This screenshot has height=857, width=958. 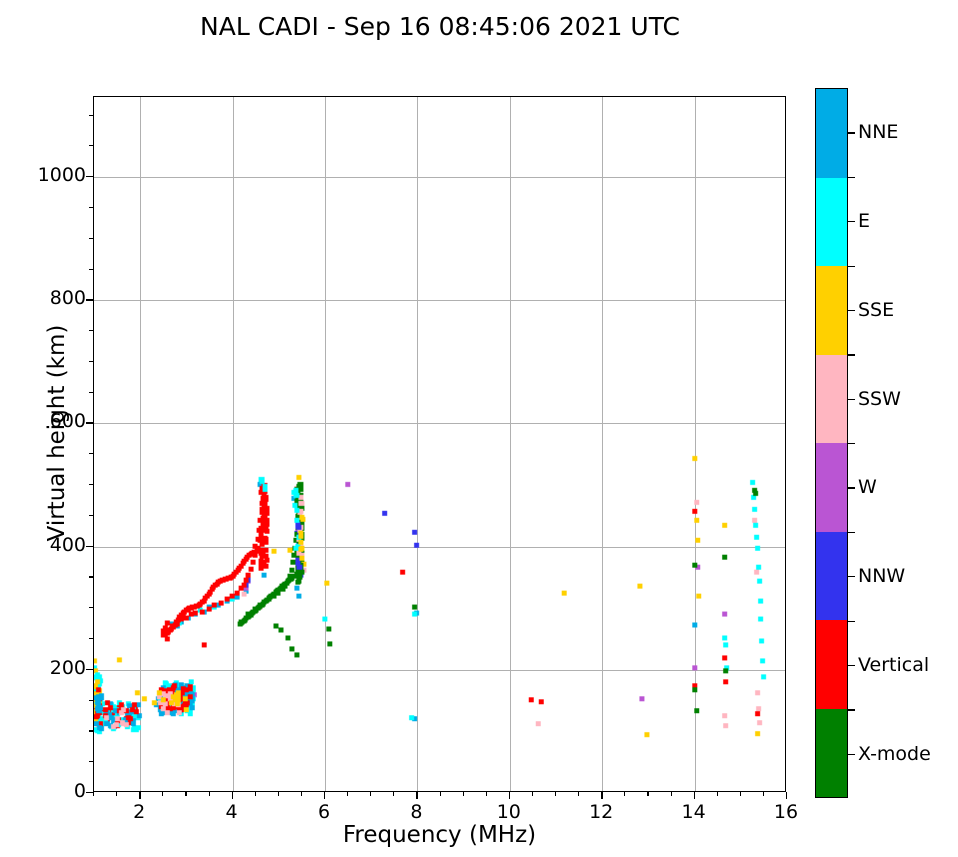 I want to click on colorbar-label-ssw: SSW, so click(x=879, y=398).